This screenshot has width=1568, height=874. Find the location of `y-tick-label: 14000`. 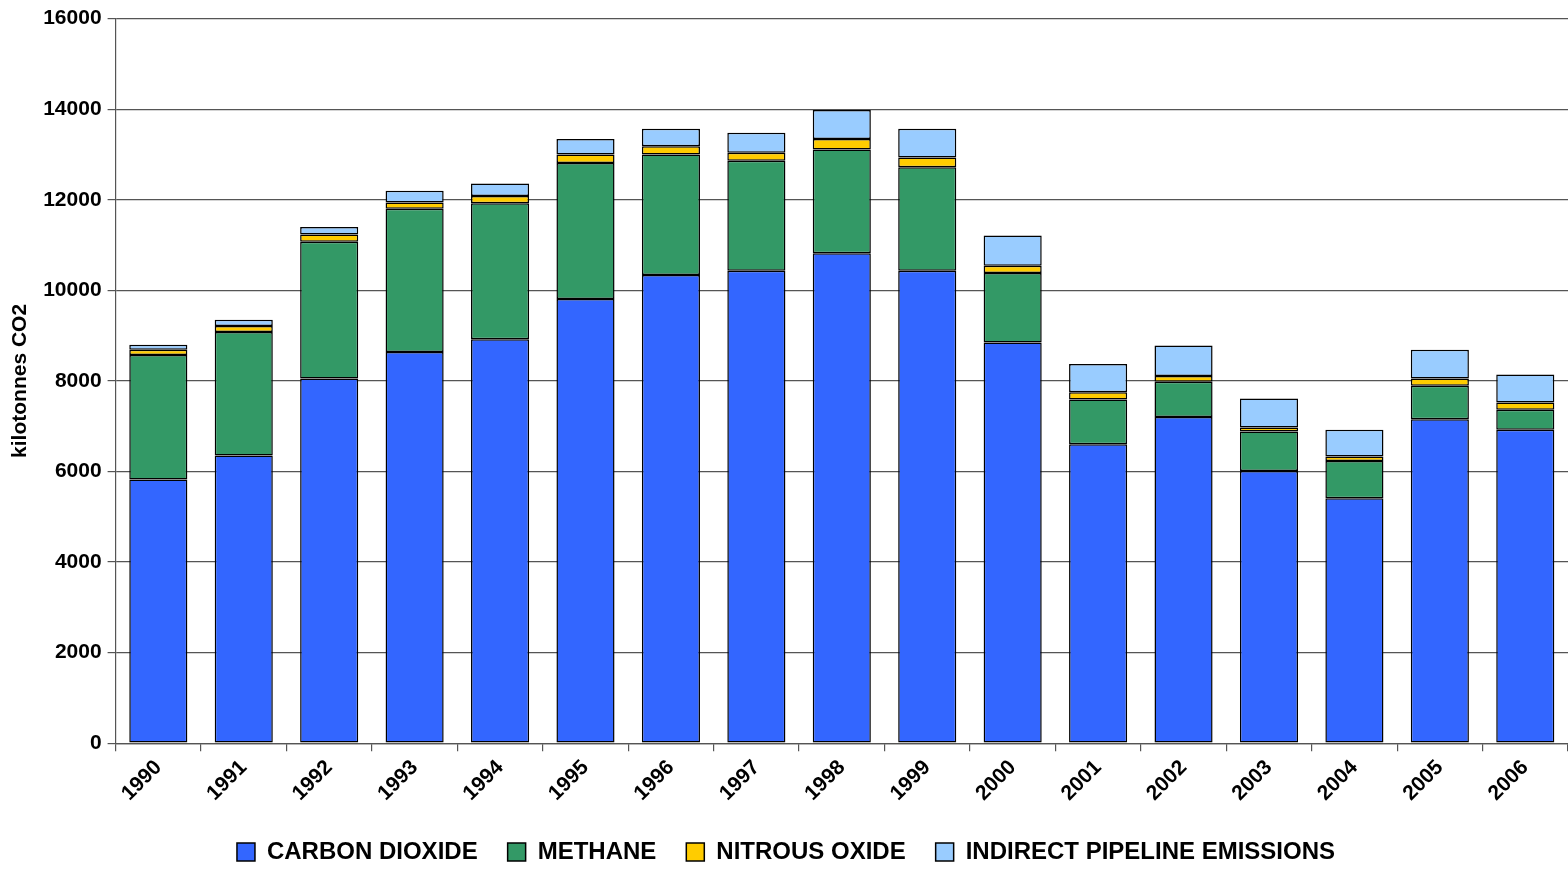

y-tick-label: 14000 is located at coordinates (72, 107).